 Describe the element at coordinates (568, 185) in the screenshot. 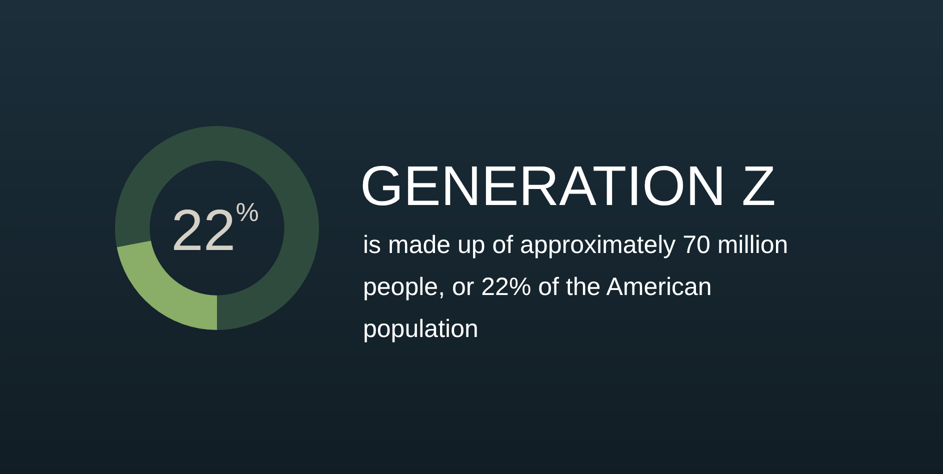

I see `text: GENERATION Z` at that location.